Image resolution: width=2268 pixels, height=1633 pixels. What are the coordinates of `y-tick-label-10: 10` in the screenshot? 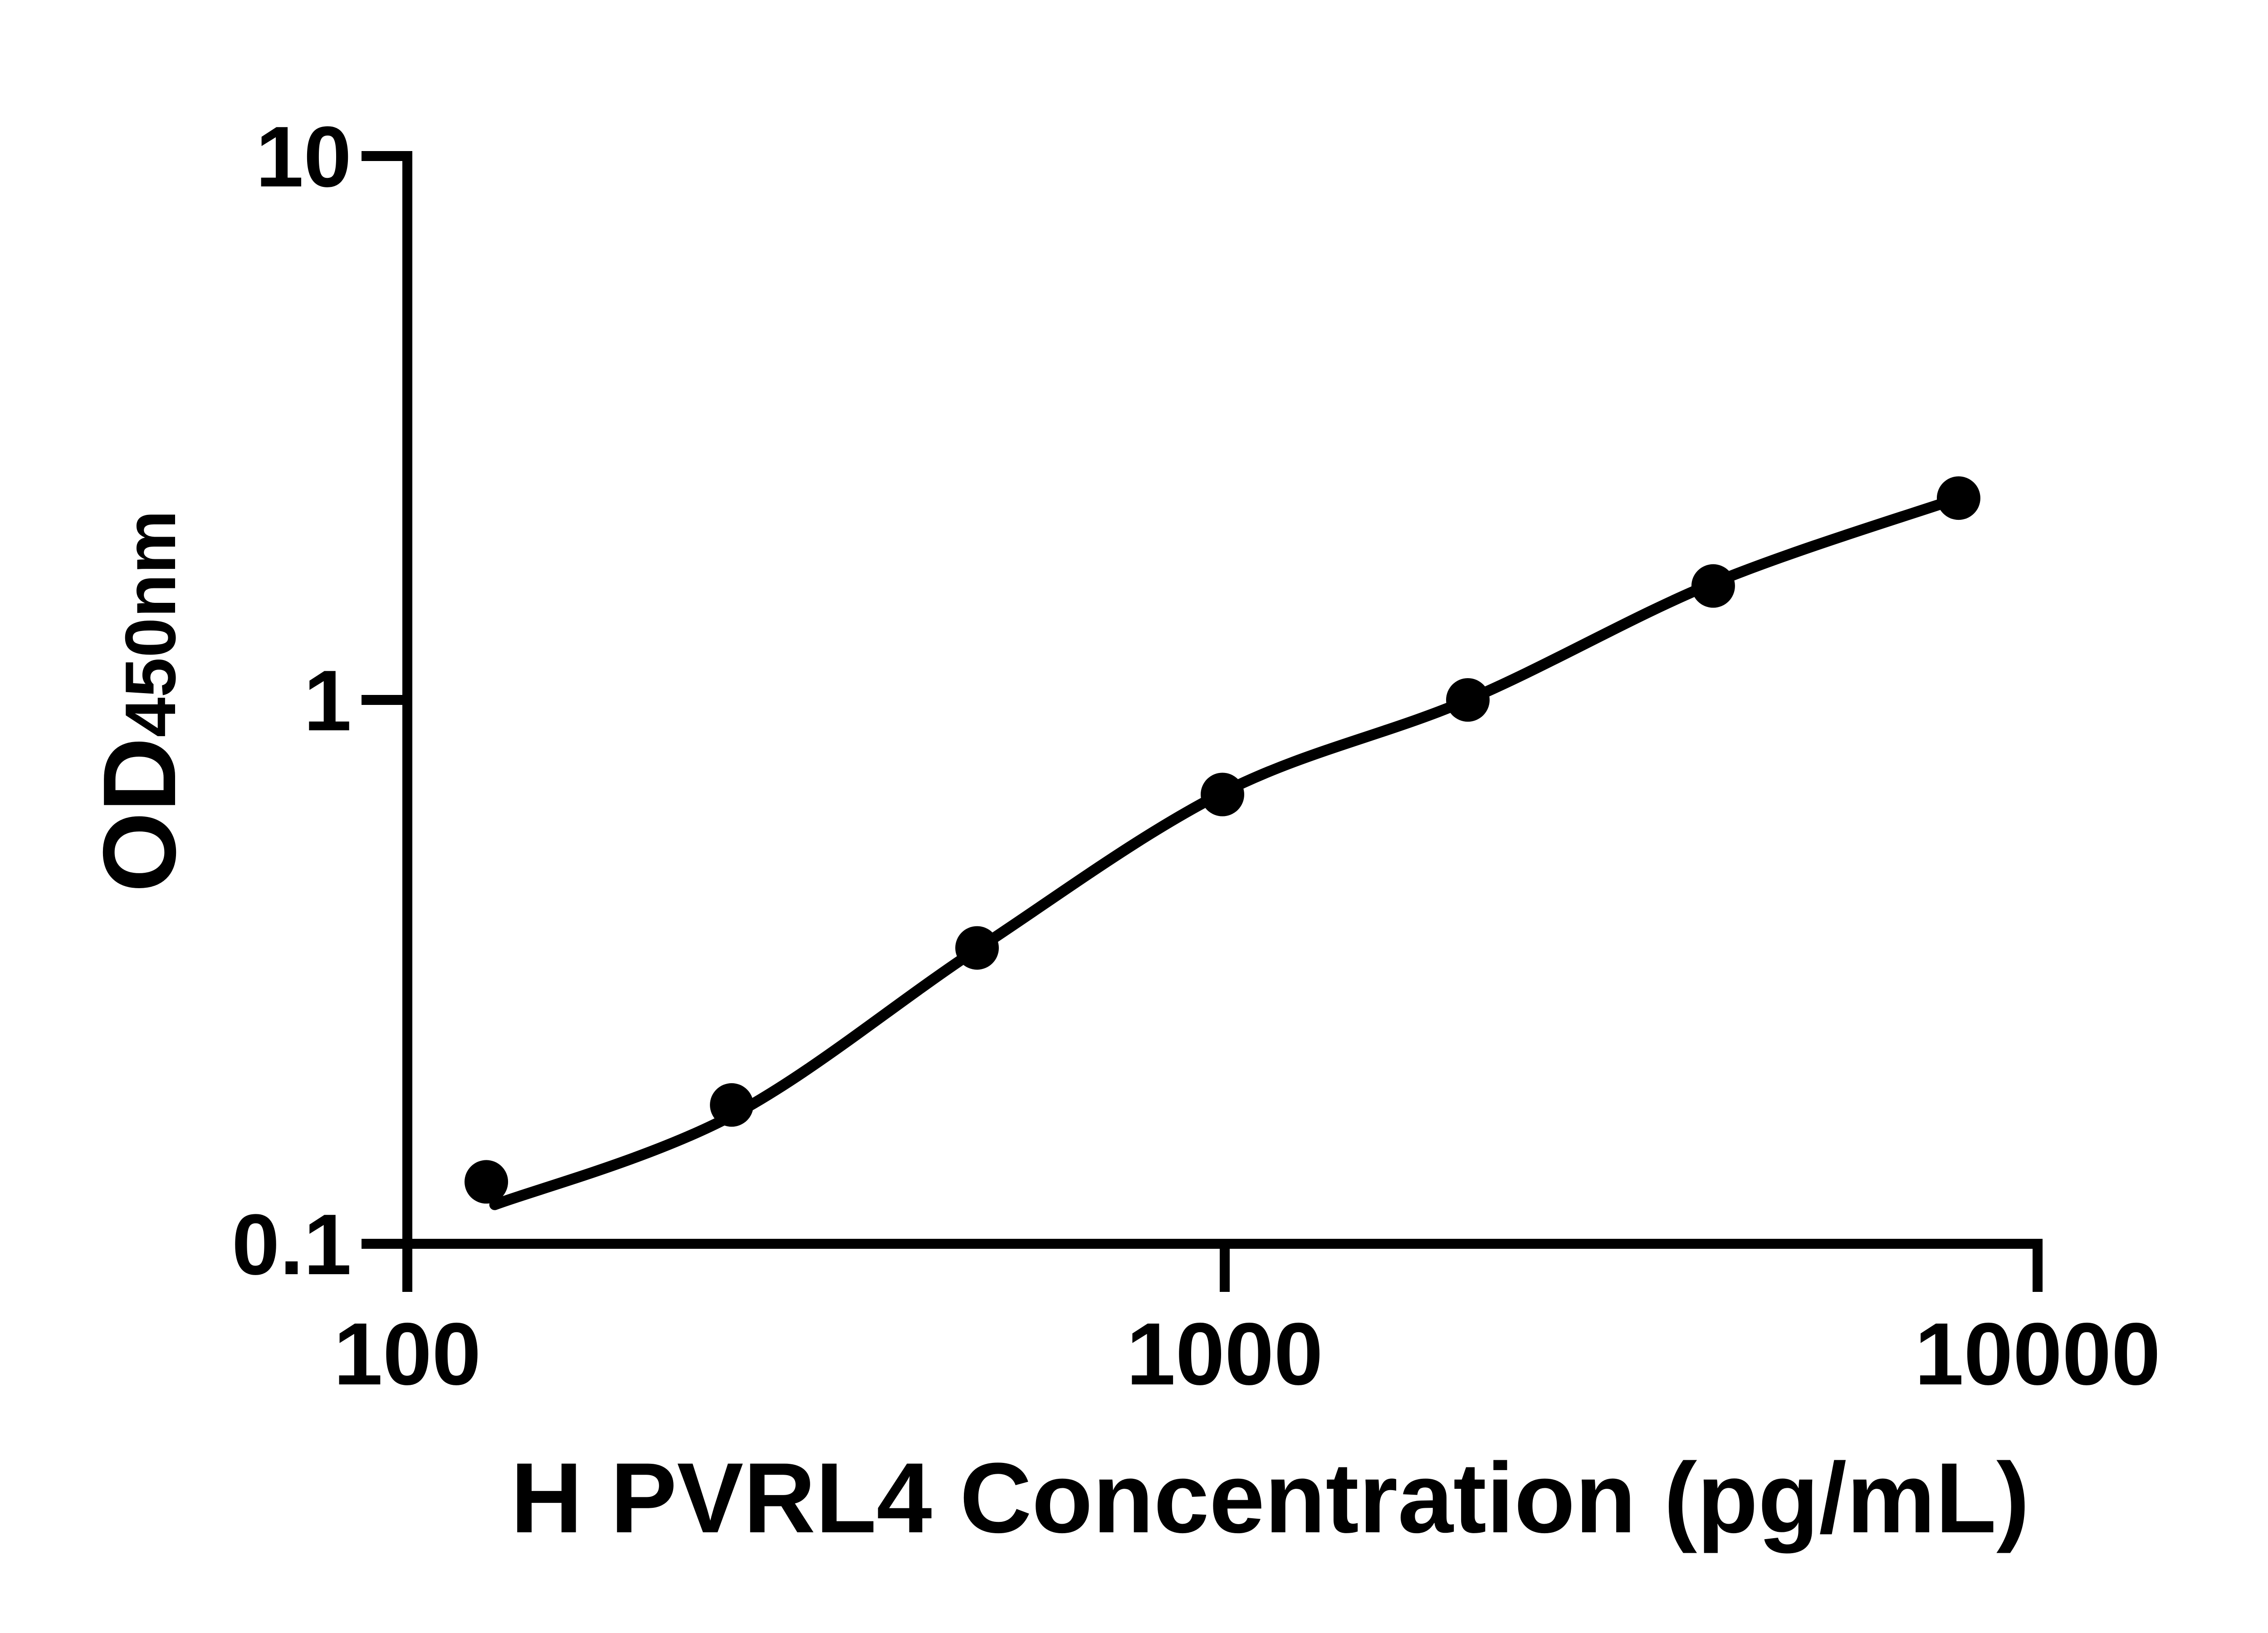 It's located at (304, 157).